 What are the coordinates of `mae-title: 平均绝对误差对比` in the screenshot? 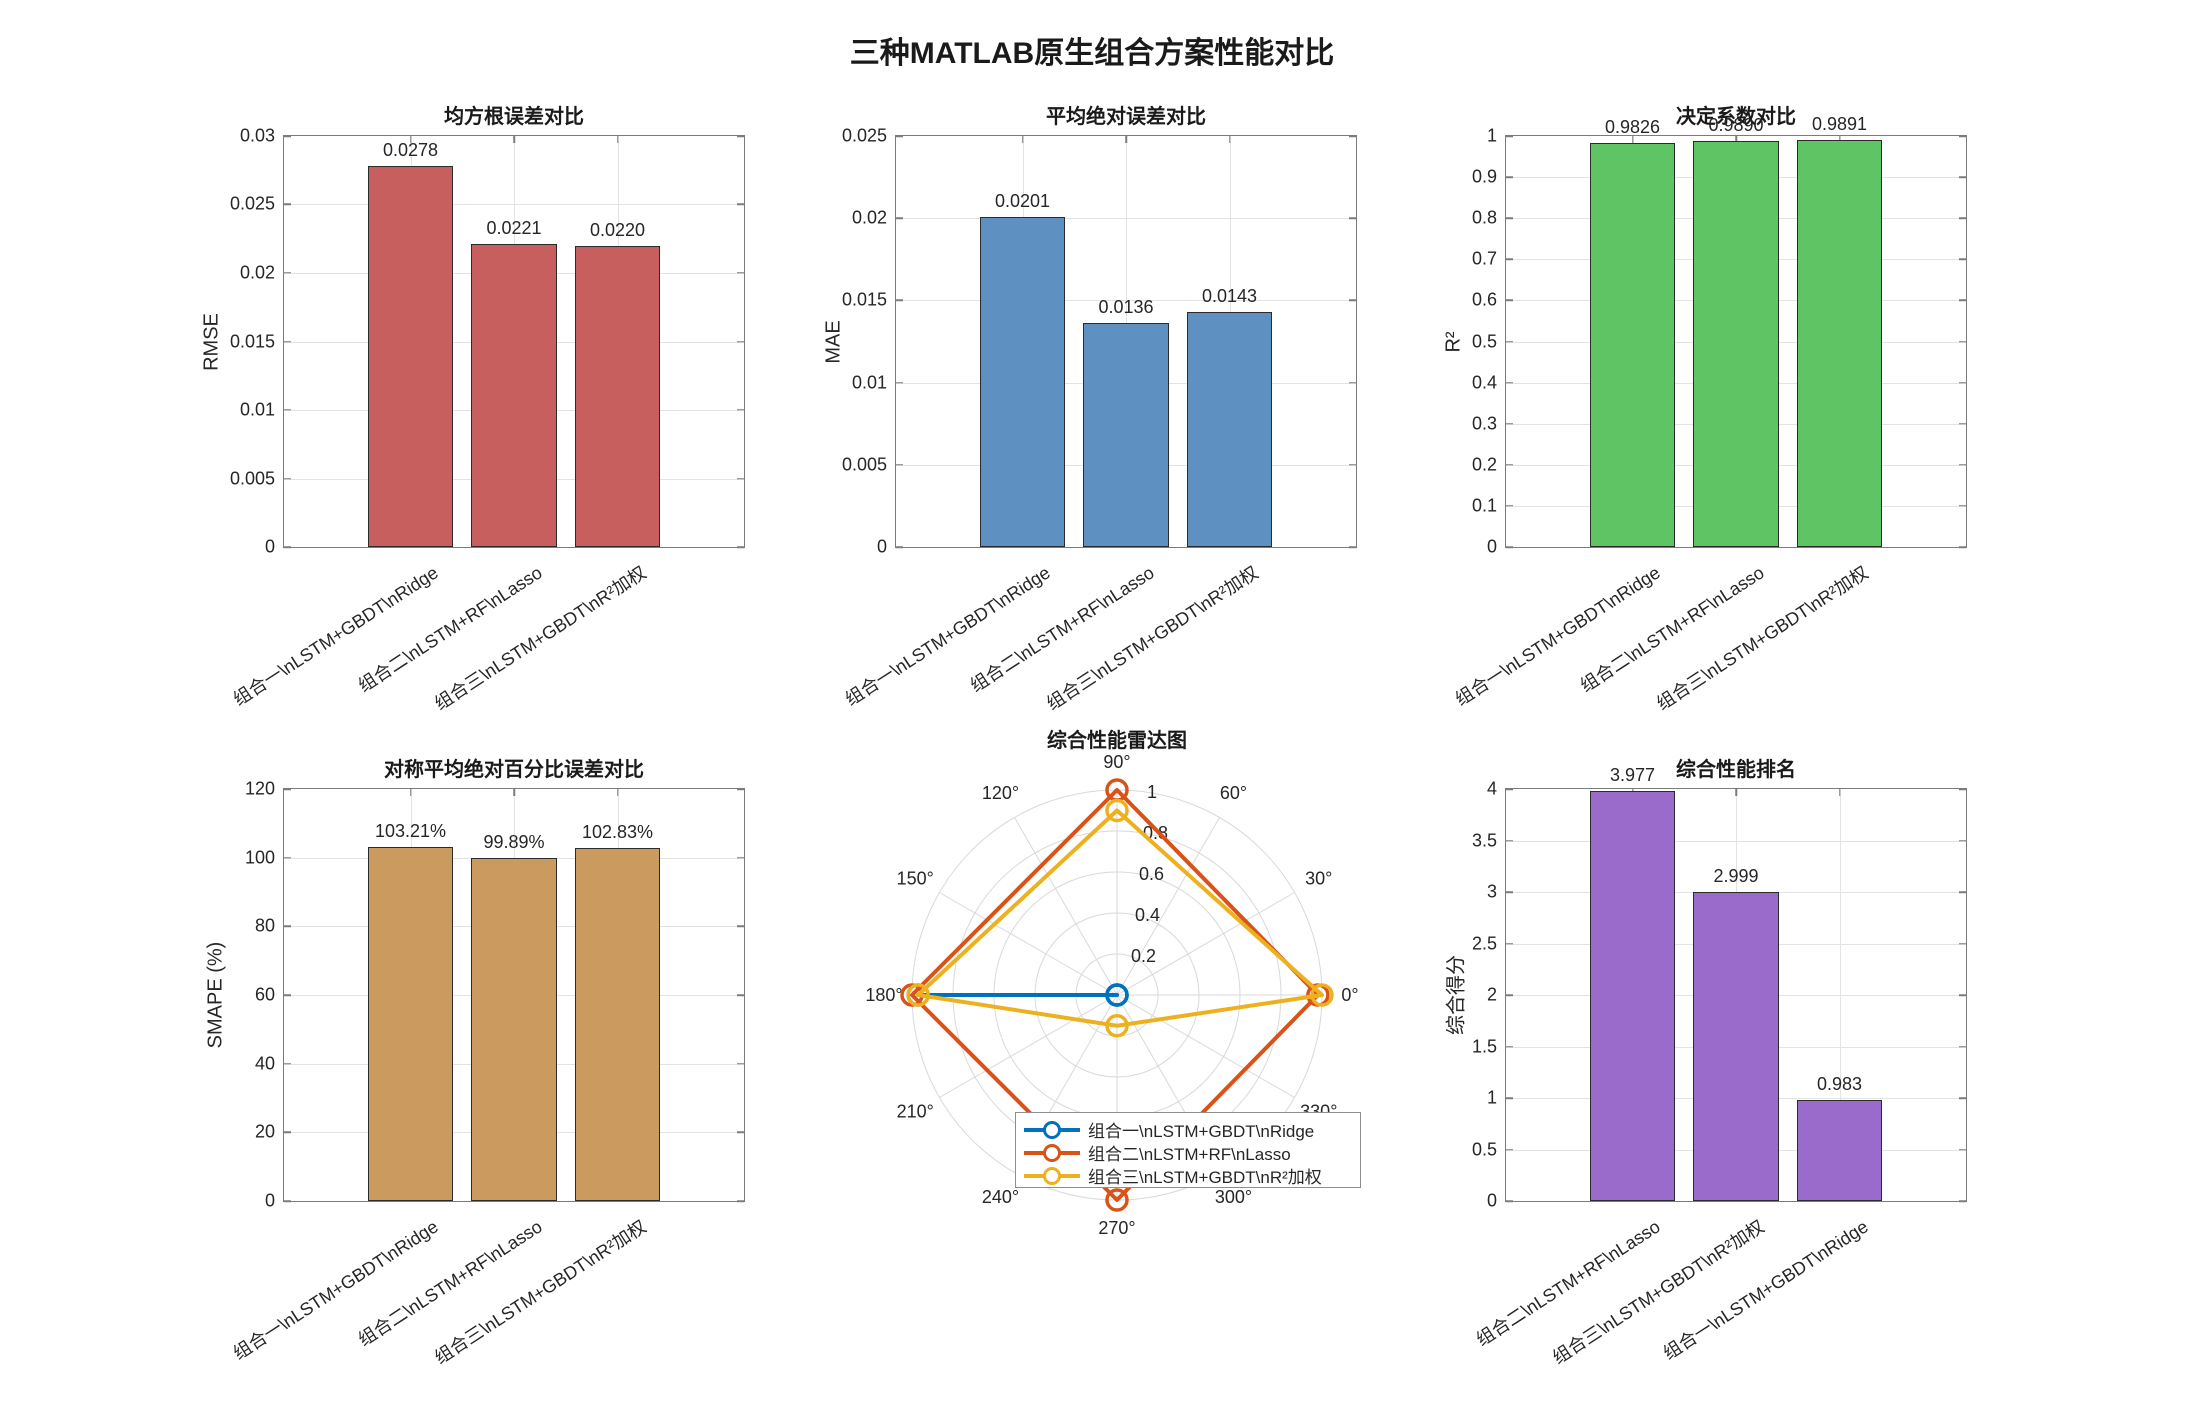 It's located at (1126, 117).